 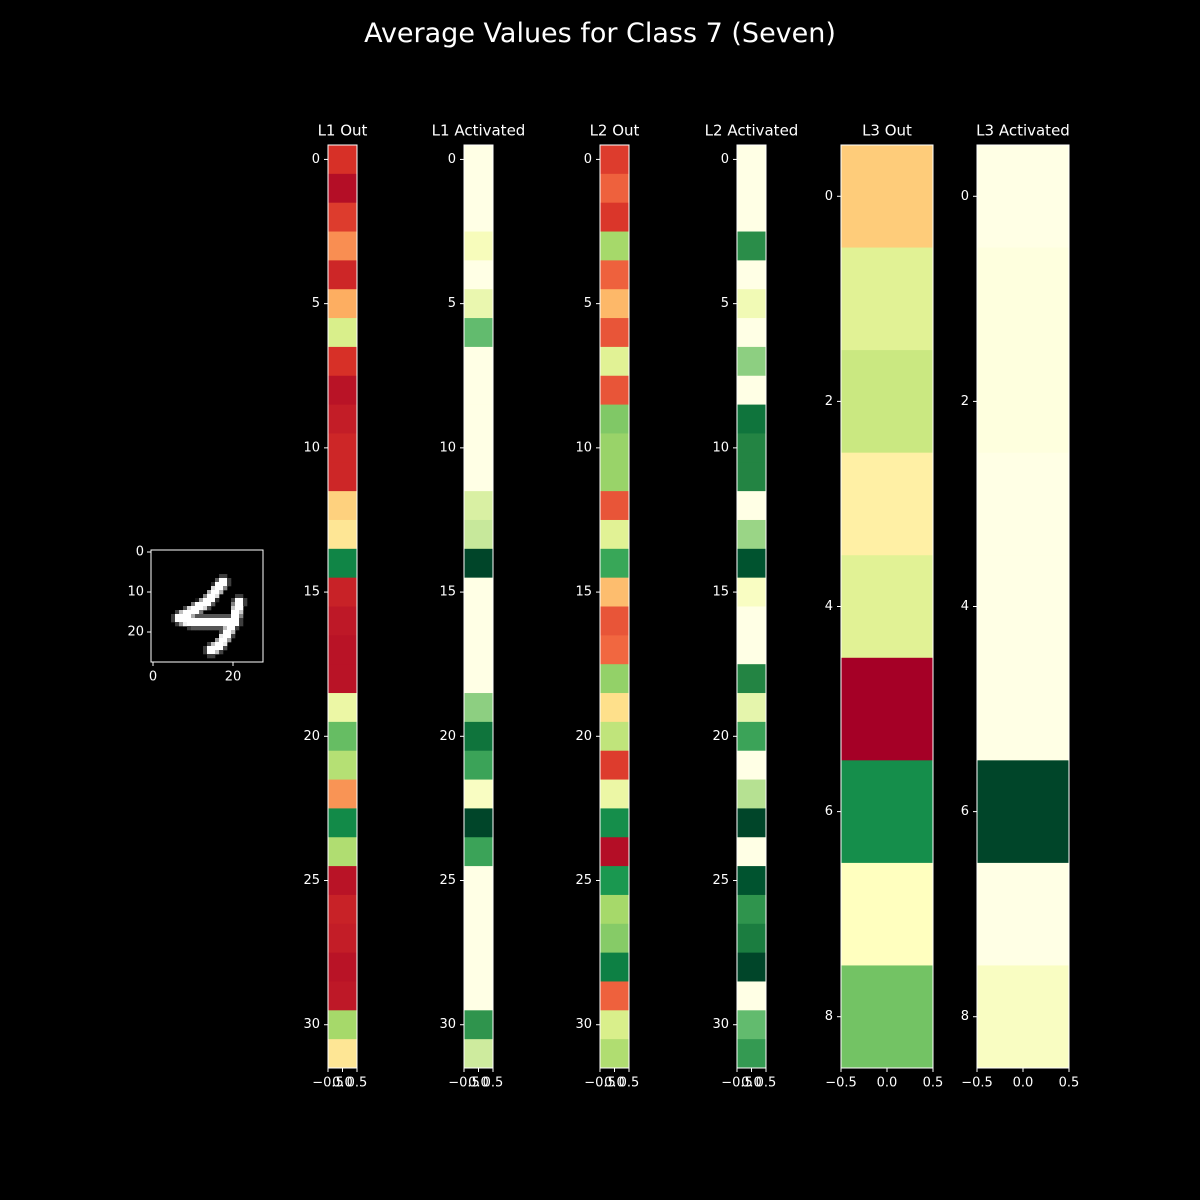 What do you see at coordinates (447, 1024) in the screenshot?
I see `l1-activated-ytick-label: 30` at bounding box center [447, 1024].